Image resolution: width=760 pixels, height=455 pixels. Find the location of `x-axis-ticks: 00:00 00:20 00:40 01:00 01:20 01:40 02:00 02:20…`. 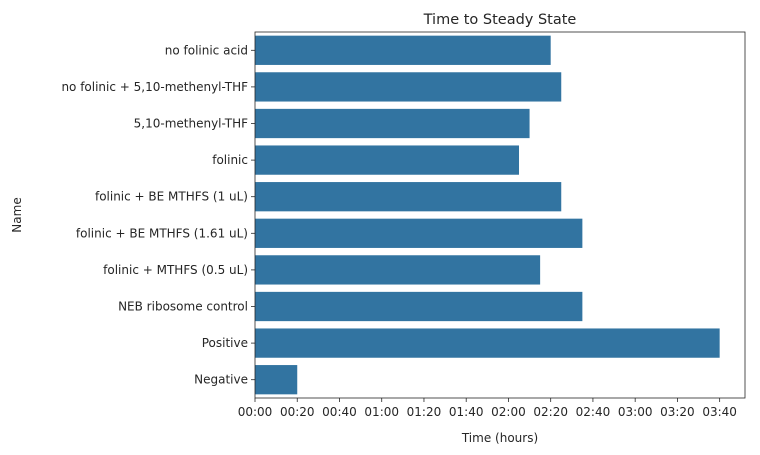

x-axis-ticks: 00:00 00:20 00:40 01:00 01:20 01:40 02:00 02:20… is located at coordinates (487, 408).